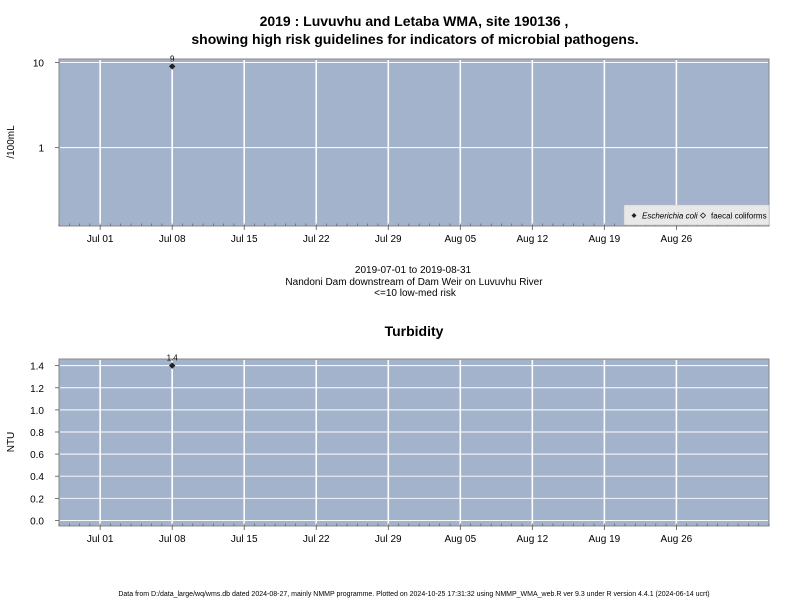 This screenshot has height=600, width=800. What do you see at coordinates (37, 455) in the screenshot?
I see `turbidity-y-tick-label: 0.6` at bounding box center [37, 455].